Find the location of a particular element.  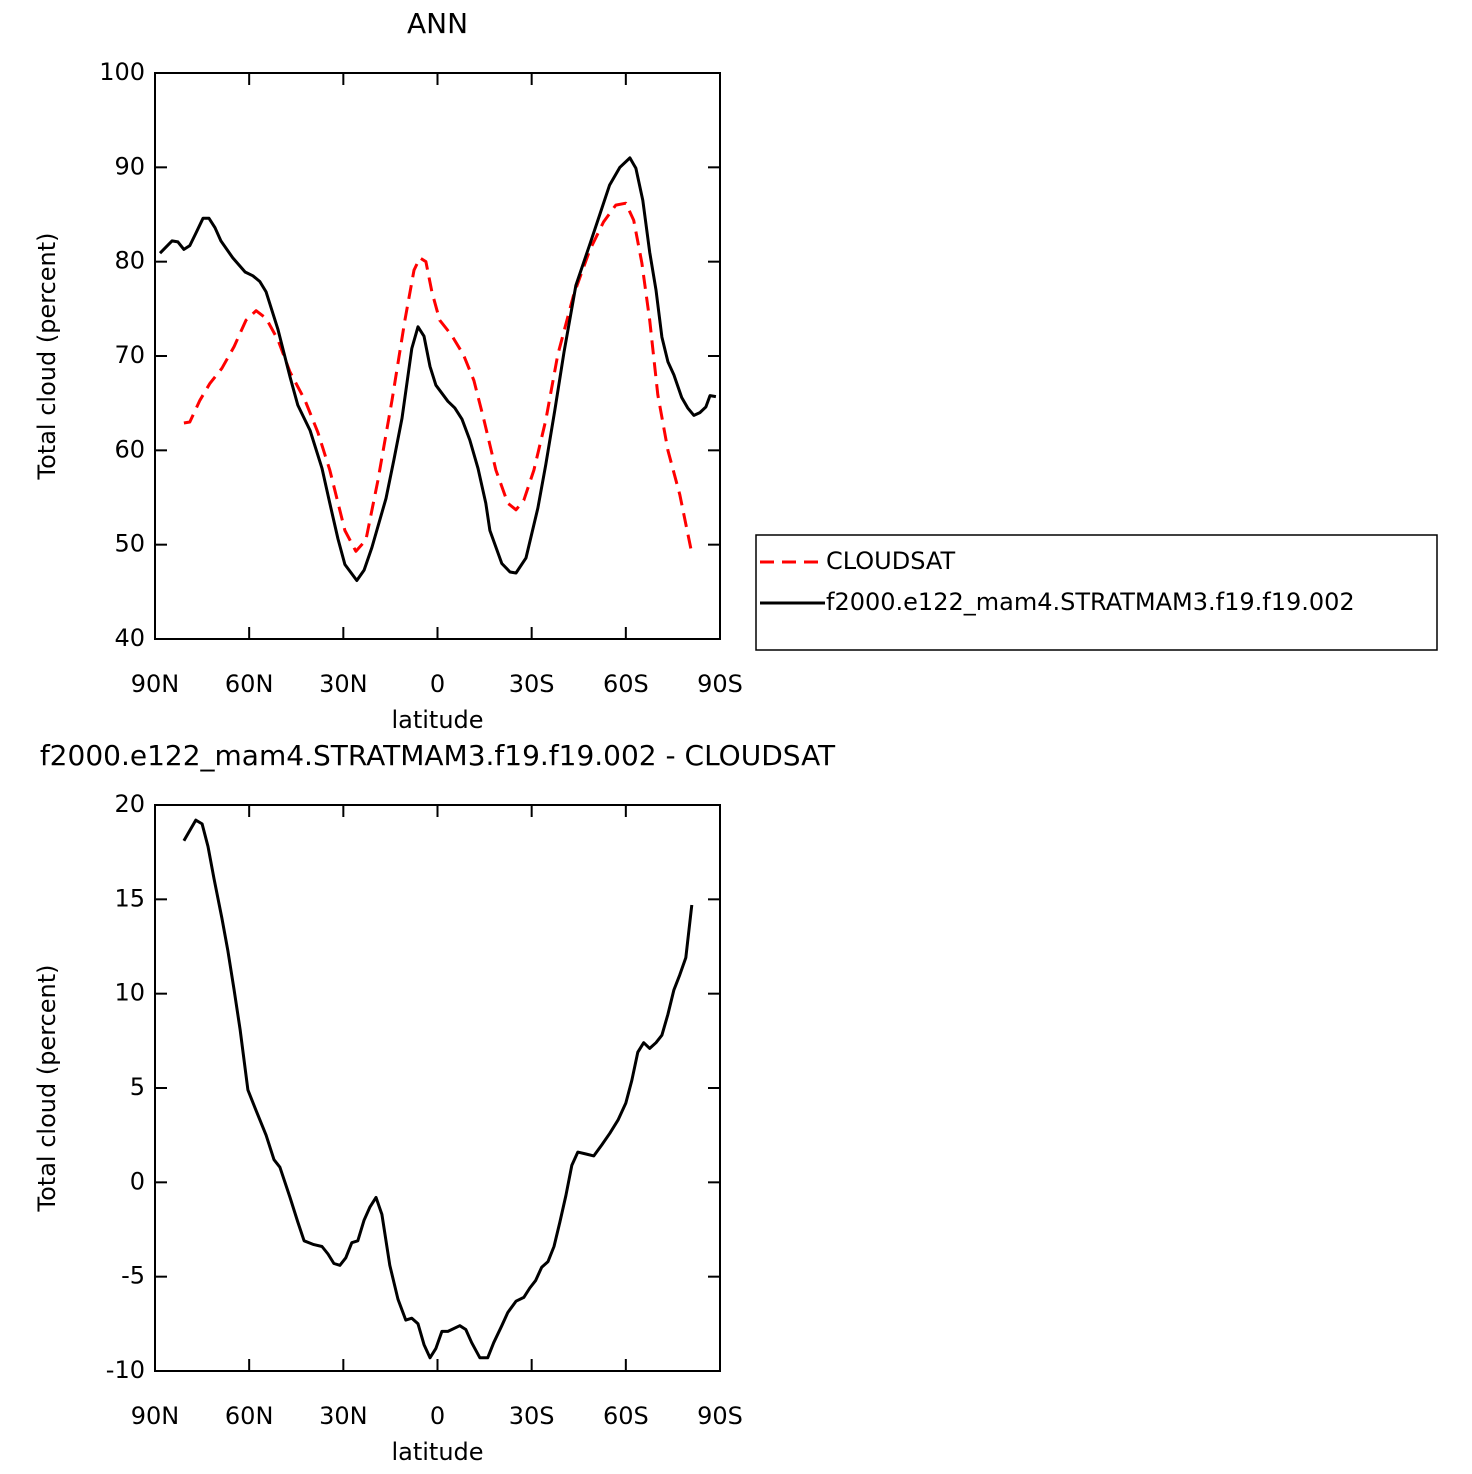

y-tick-label: 60 is located at coordinates (129, 449).